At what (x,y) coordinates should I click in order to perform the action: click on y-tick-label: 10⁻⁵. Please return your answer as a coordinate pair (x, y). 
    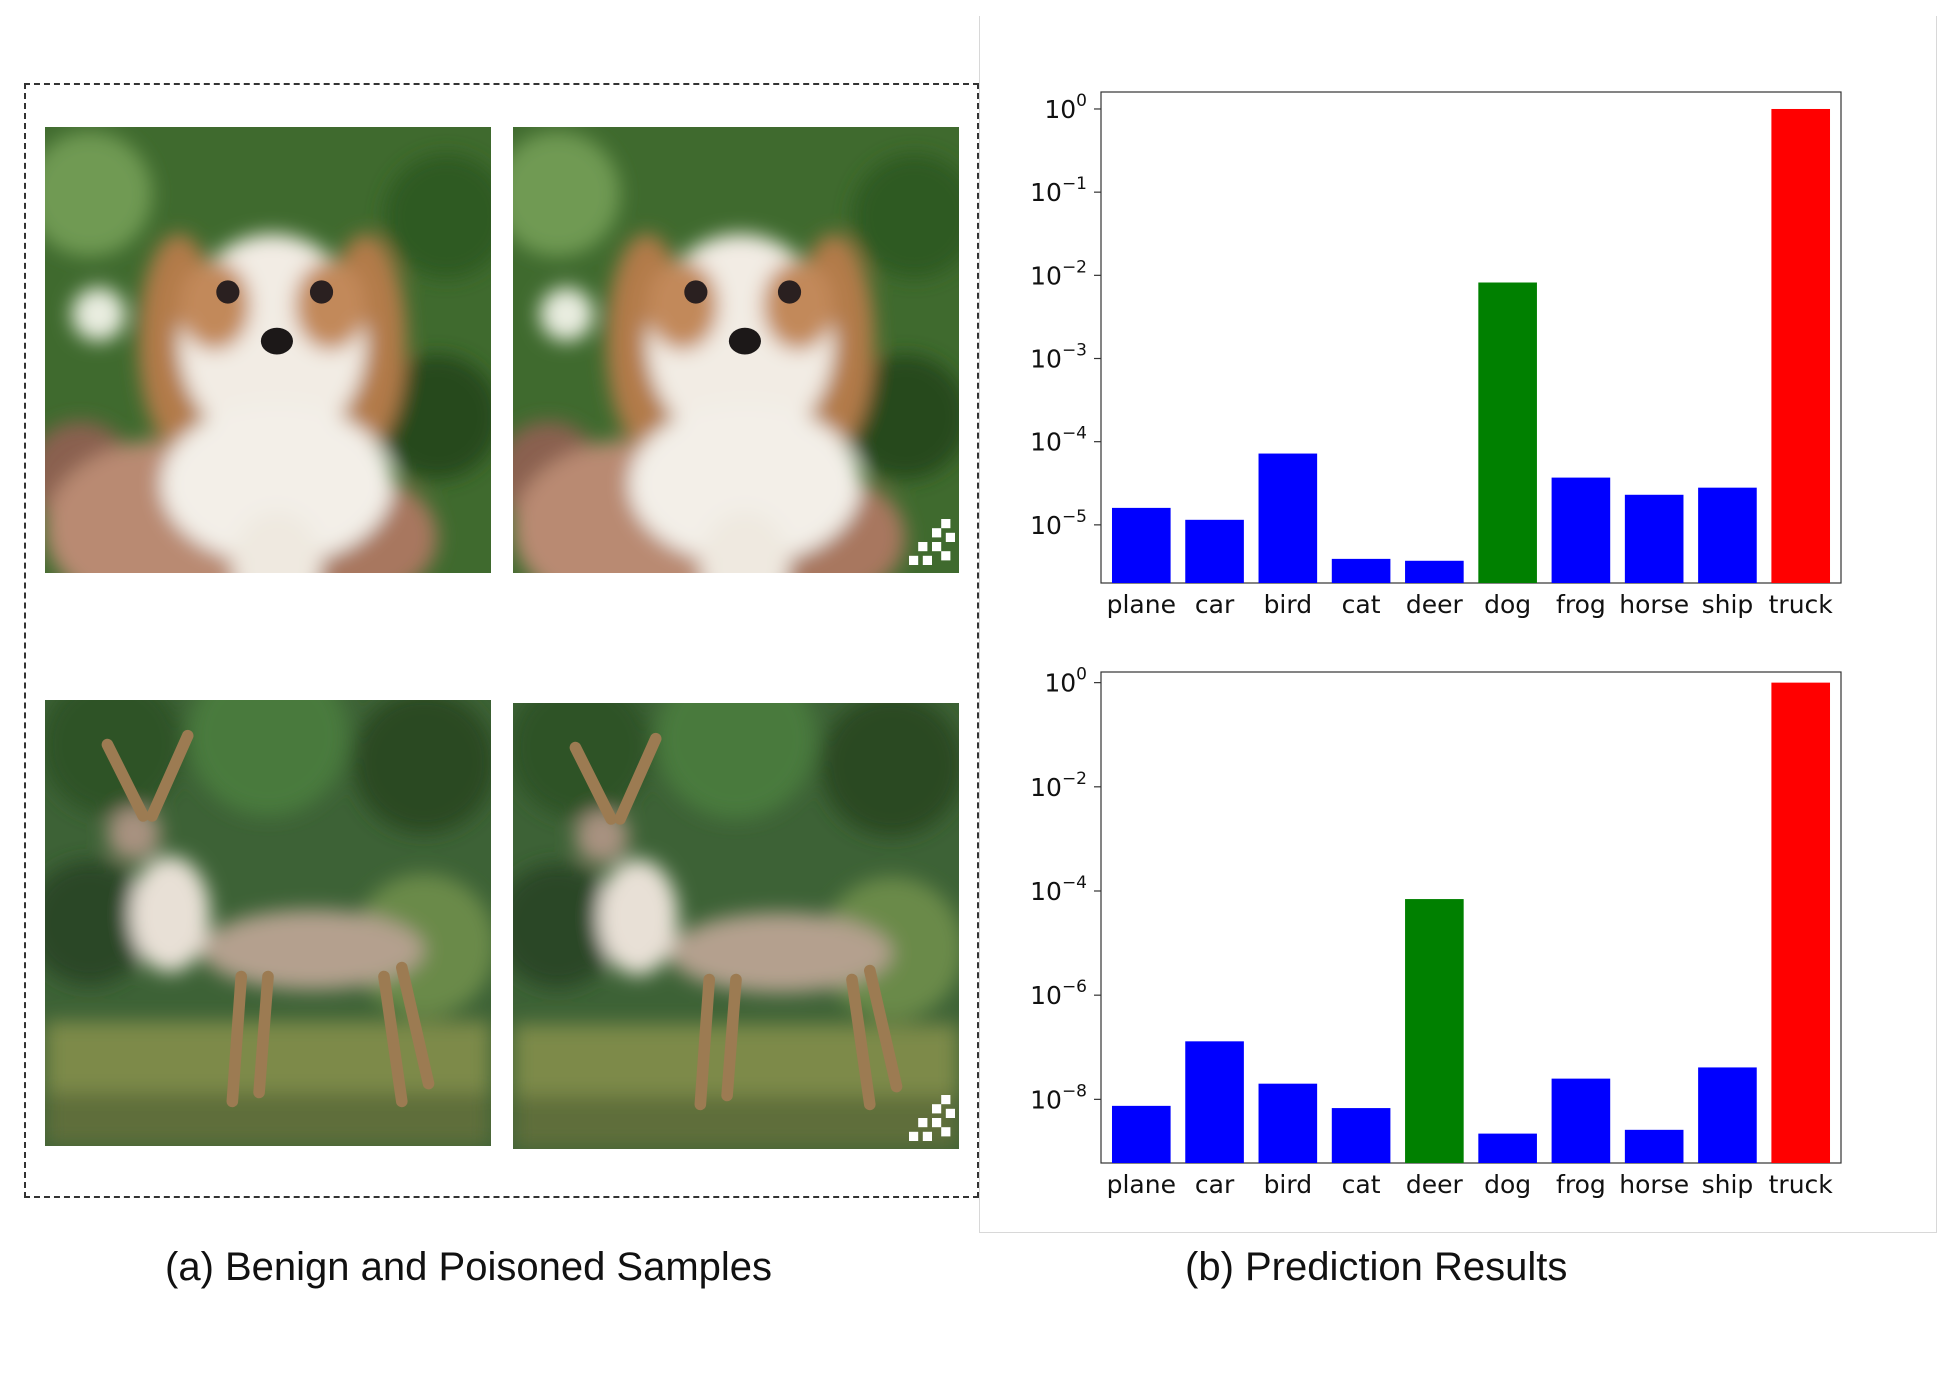
    Looking at the image, I should click on (1058, 523).